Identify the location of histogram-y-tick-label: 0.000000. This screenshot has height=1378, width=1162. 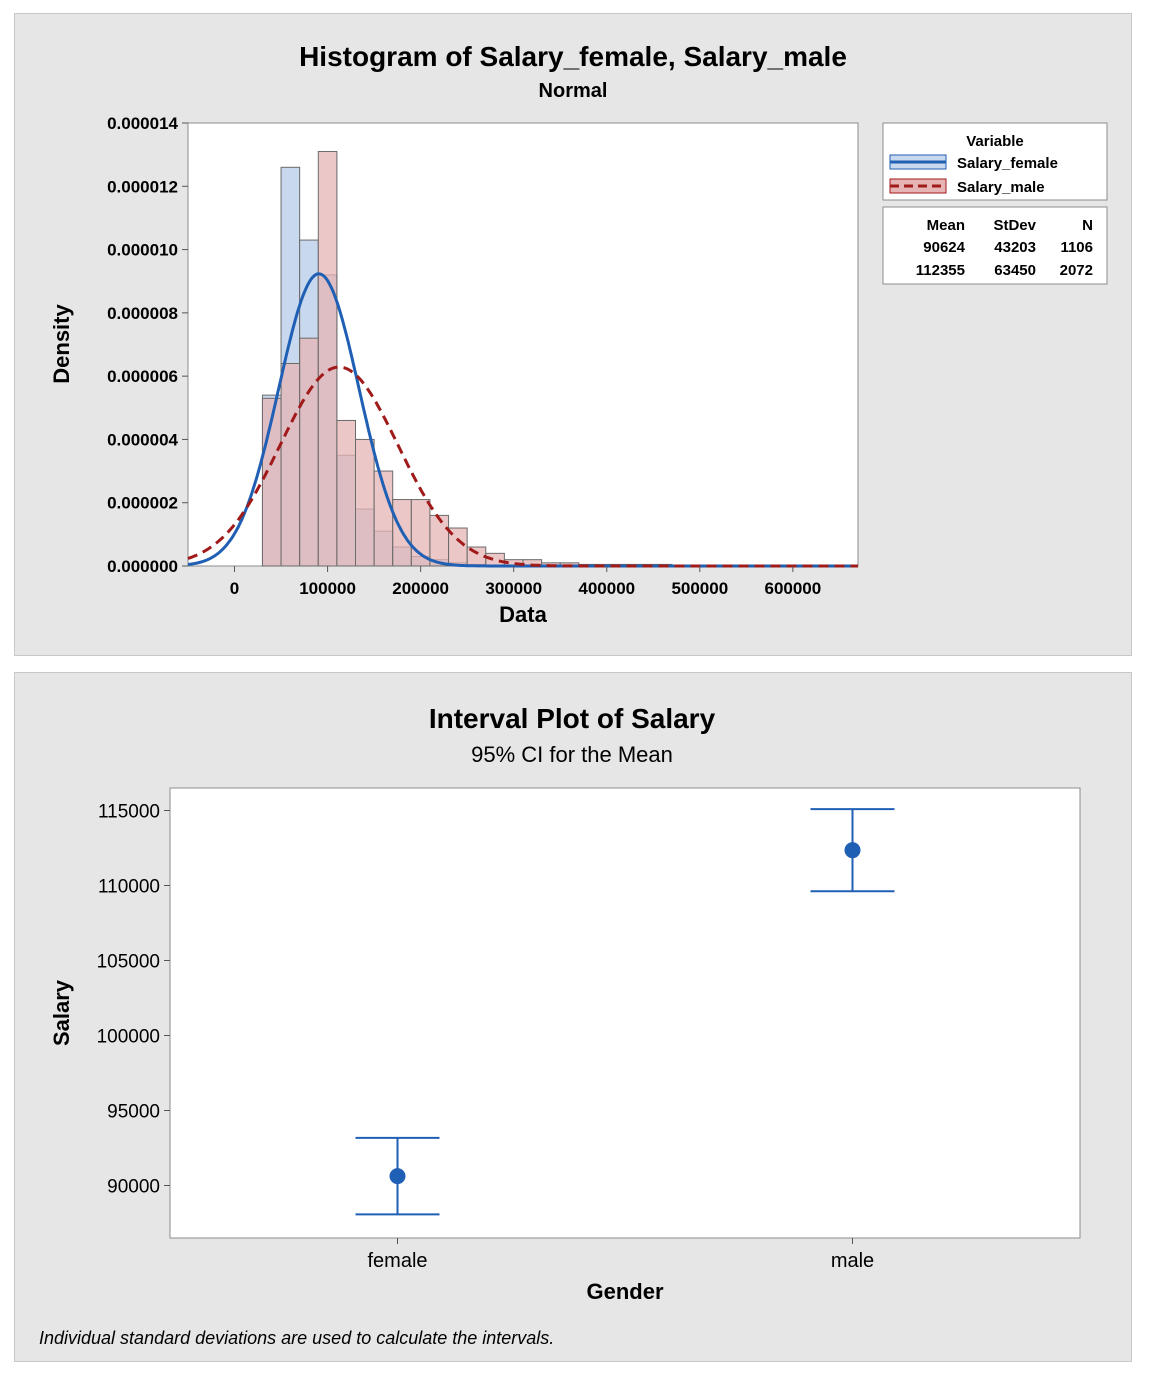
(142, 566).